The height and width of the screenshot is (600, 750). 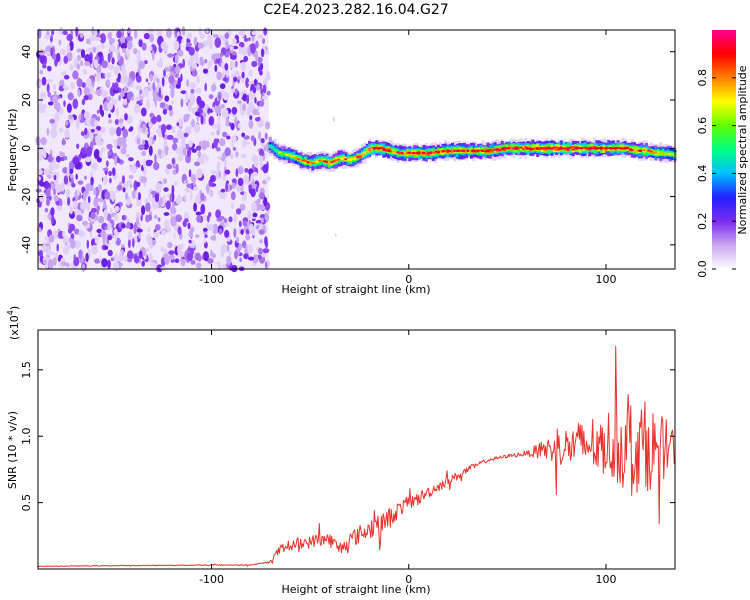 What do you see at coordinates (742, 149) in the screenshot?
I see `colorbar-label: Normalized spectral amplitude` at bounding box center [742, 149].